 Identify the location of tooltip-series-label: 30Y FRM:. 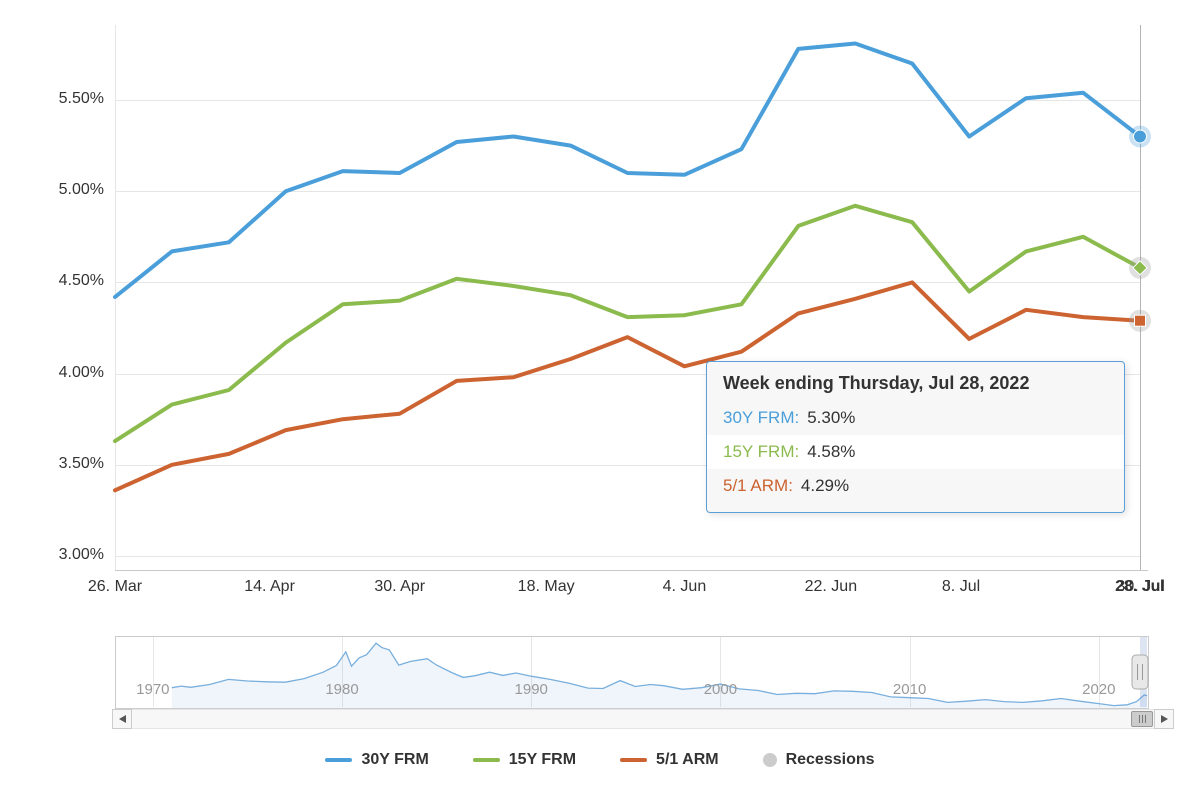
(761, 417).